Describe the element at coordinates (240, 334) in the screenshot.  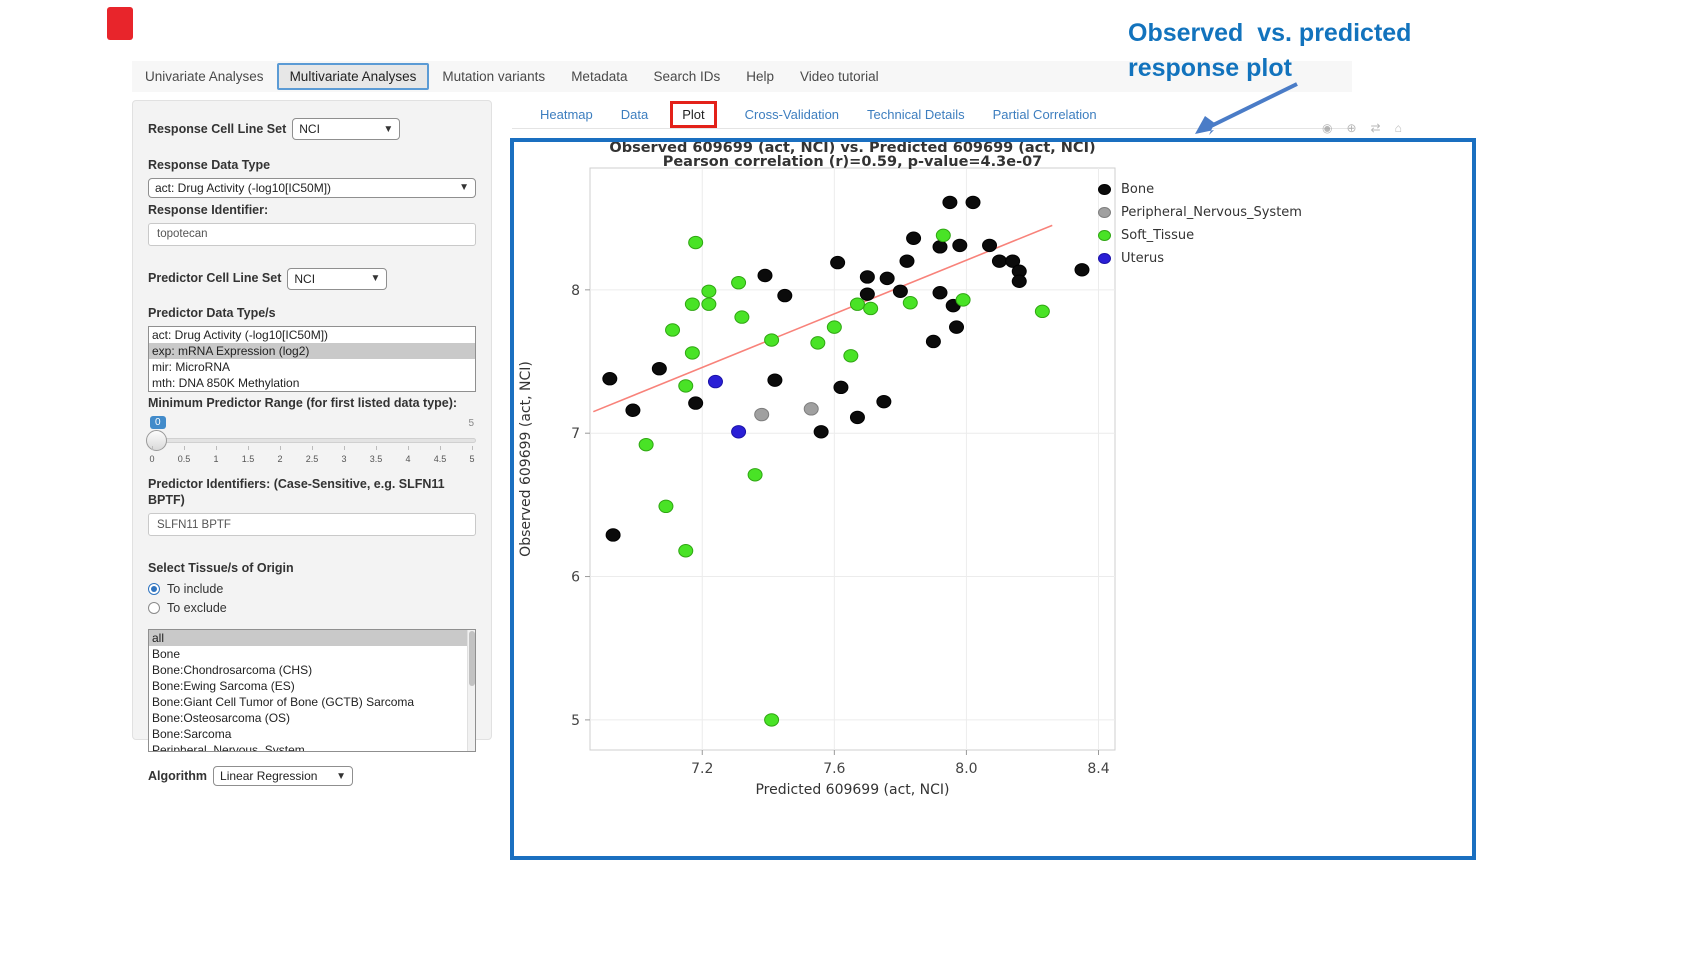
I see `list-item: act: Drug Activity (-log10[IC50M])` at that location.